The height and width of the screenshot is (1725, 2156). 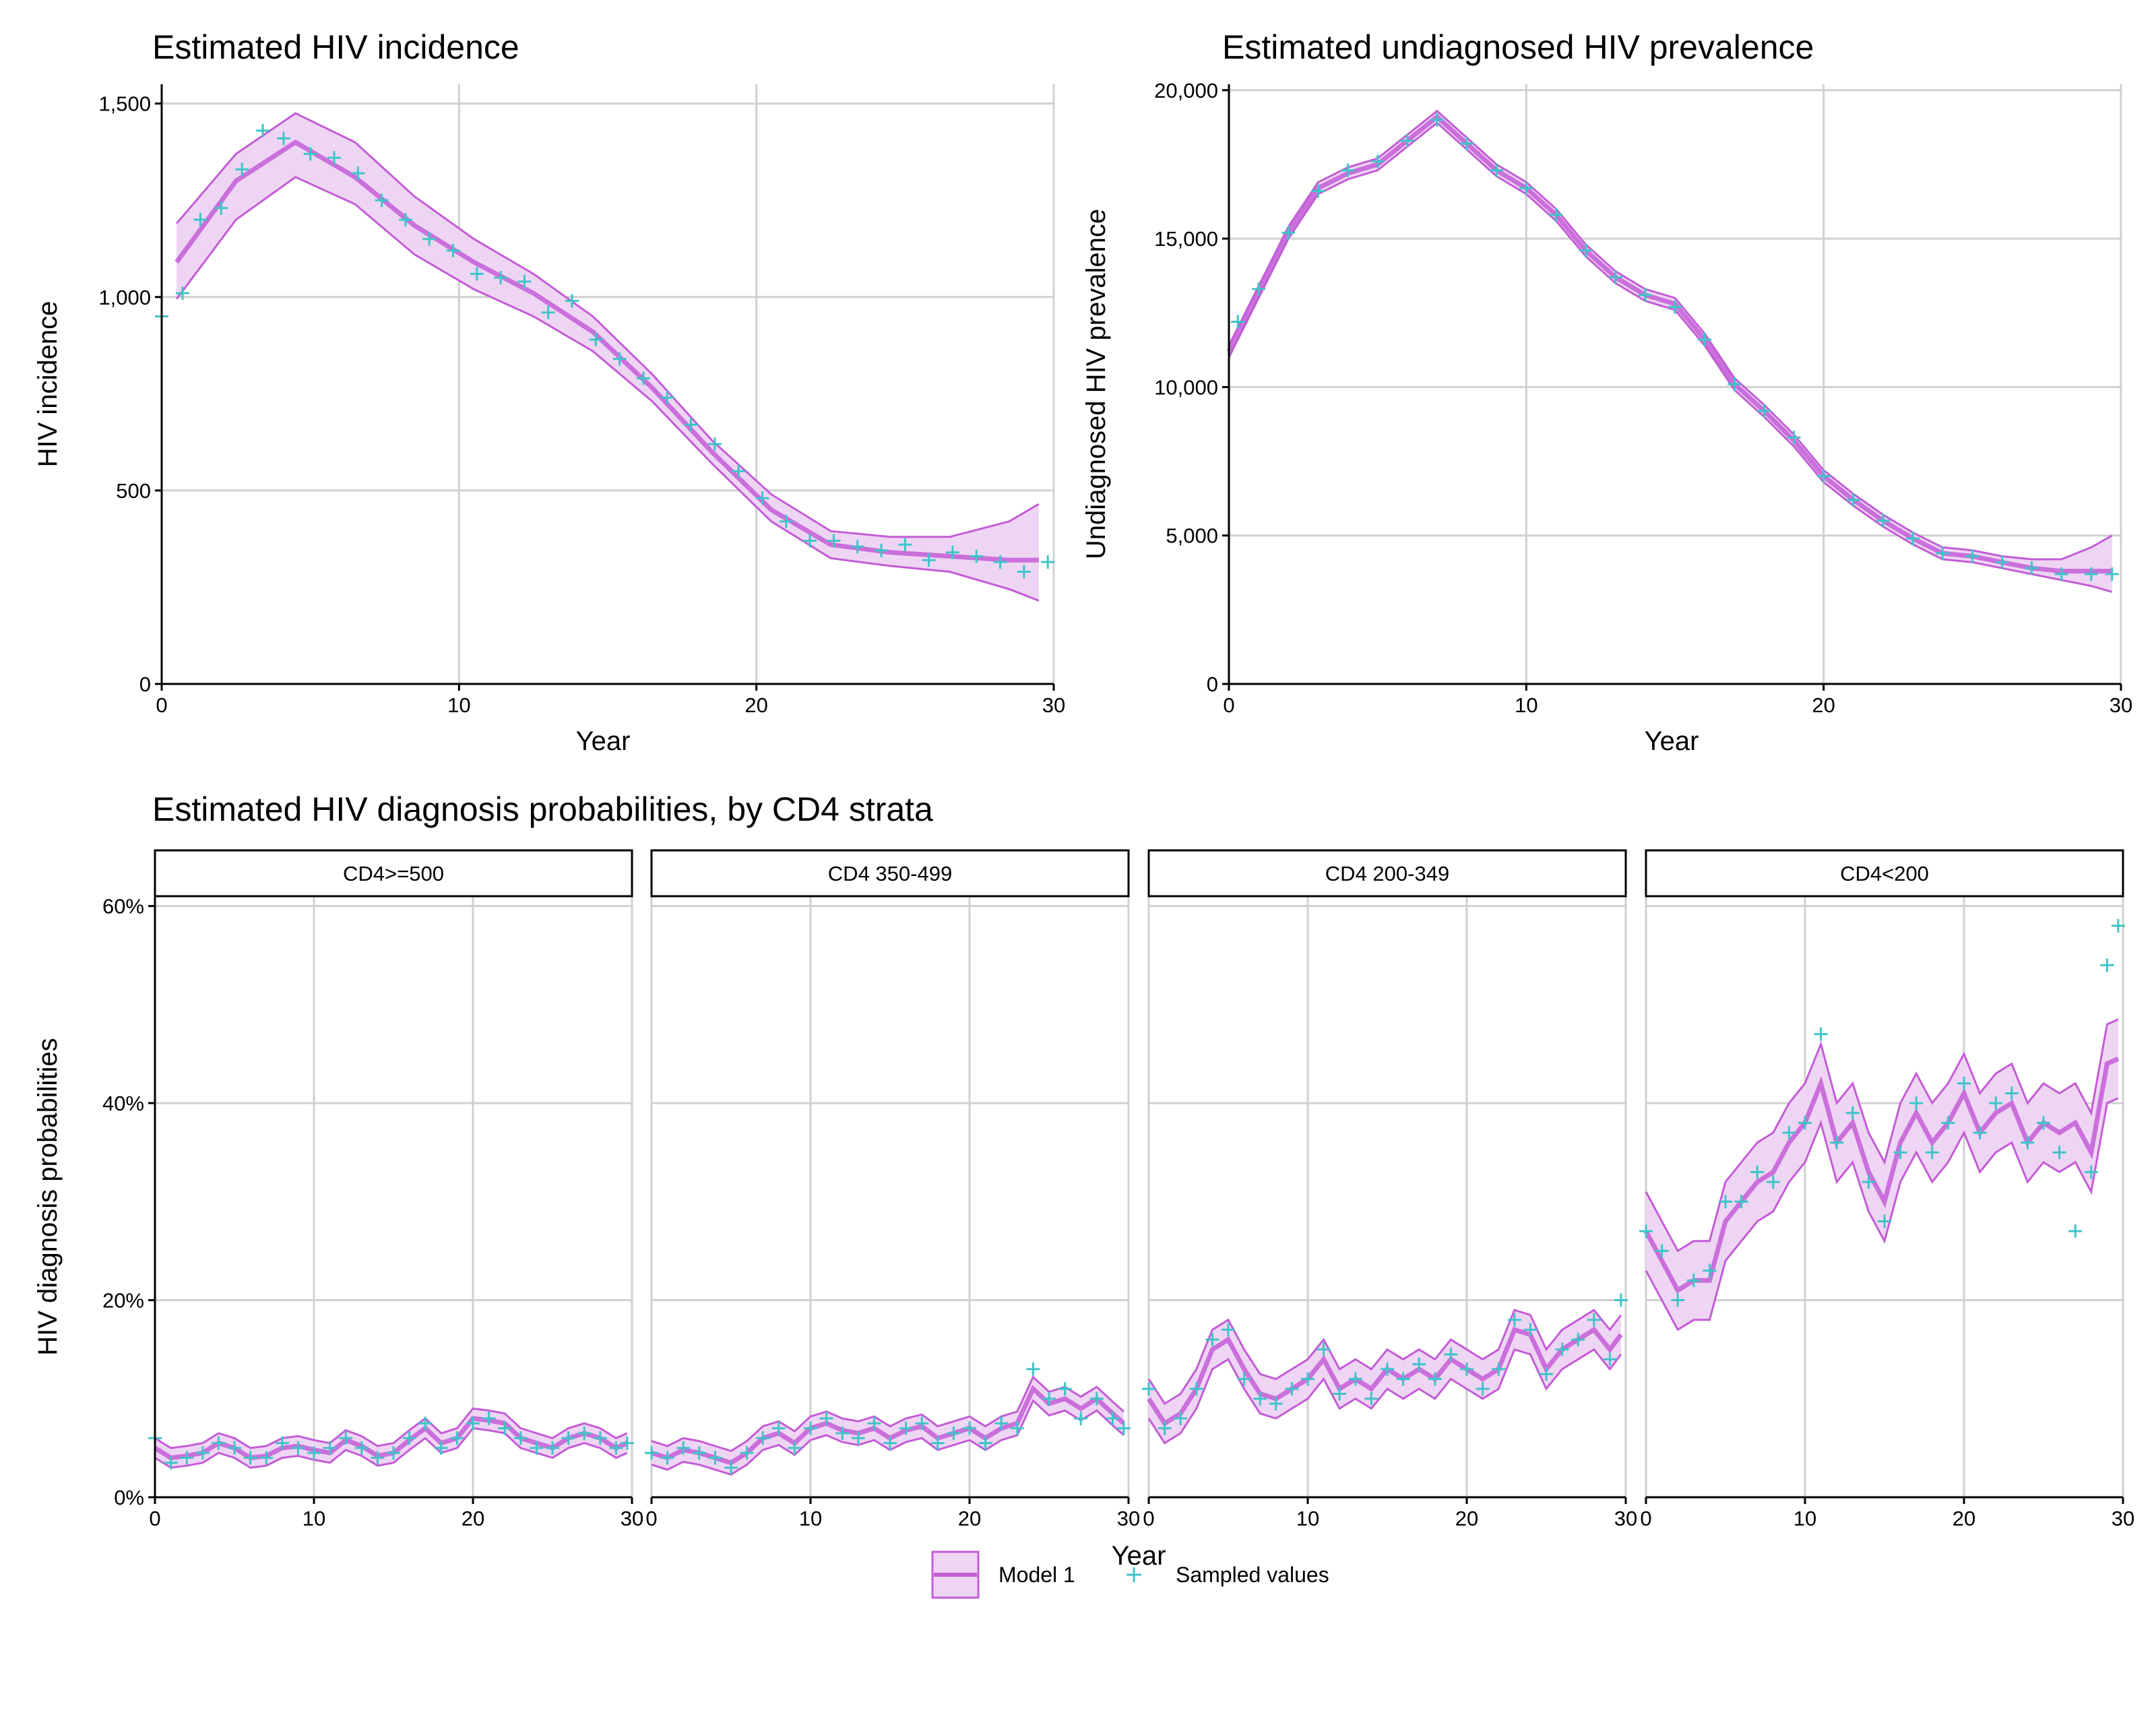 I want to click on facet-4: 0 10 20 30 CD4<200, so click(x=1886, y=1189).